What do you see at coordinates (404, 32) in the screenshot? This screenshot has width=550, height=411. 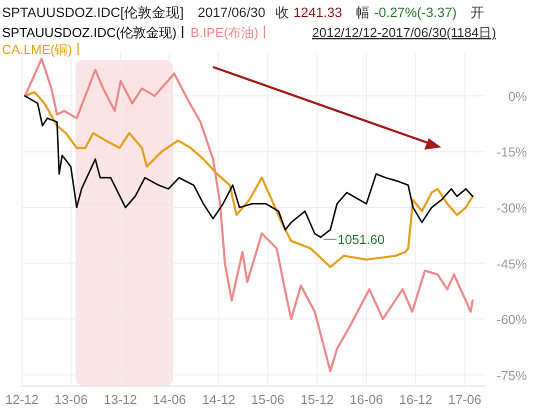 I see `text: 2012/12/12-2017/06/30(1184日)` at bounding box center [404, 32].